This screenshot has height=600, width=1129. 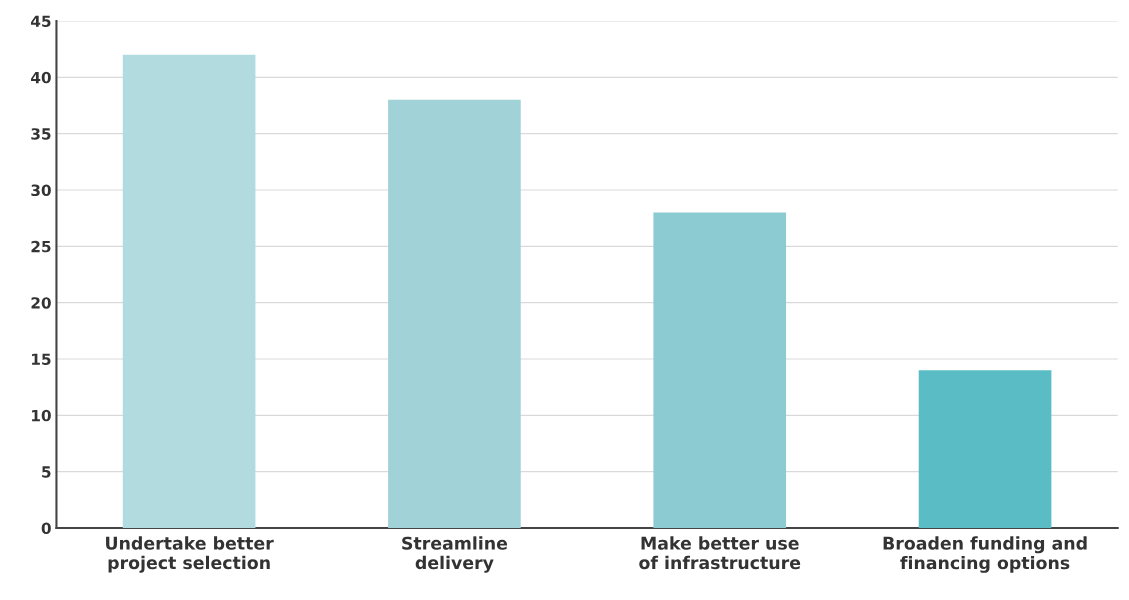 I want to click on y-tick-label: 0, so click(x=46, y=528).